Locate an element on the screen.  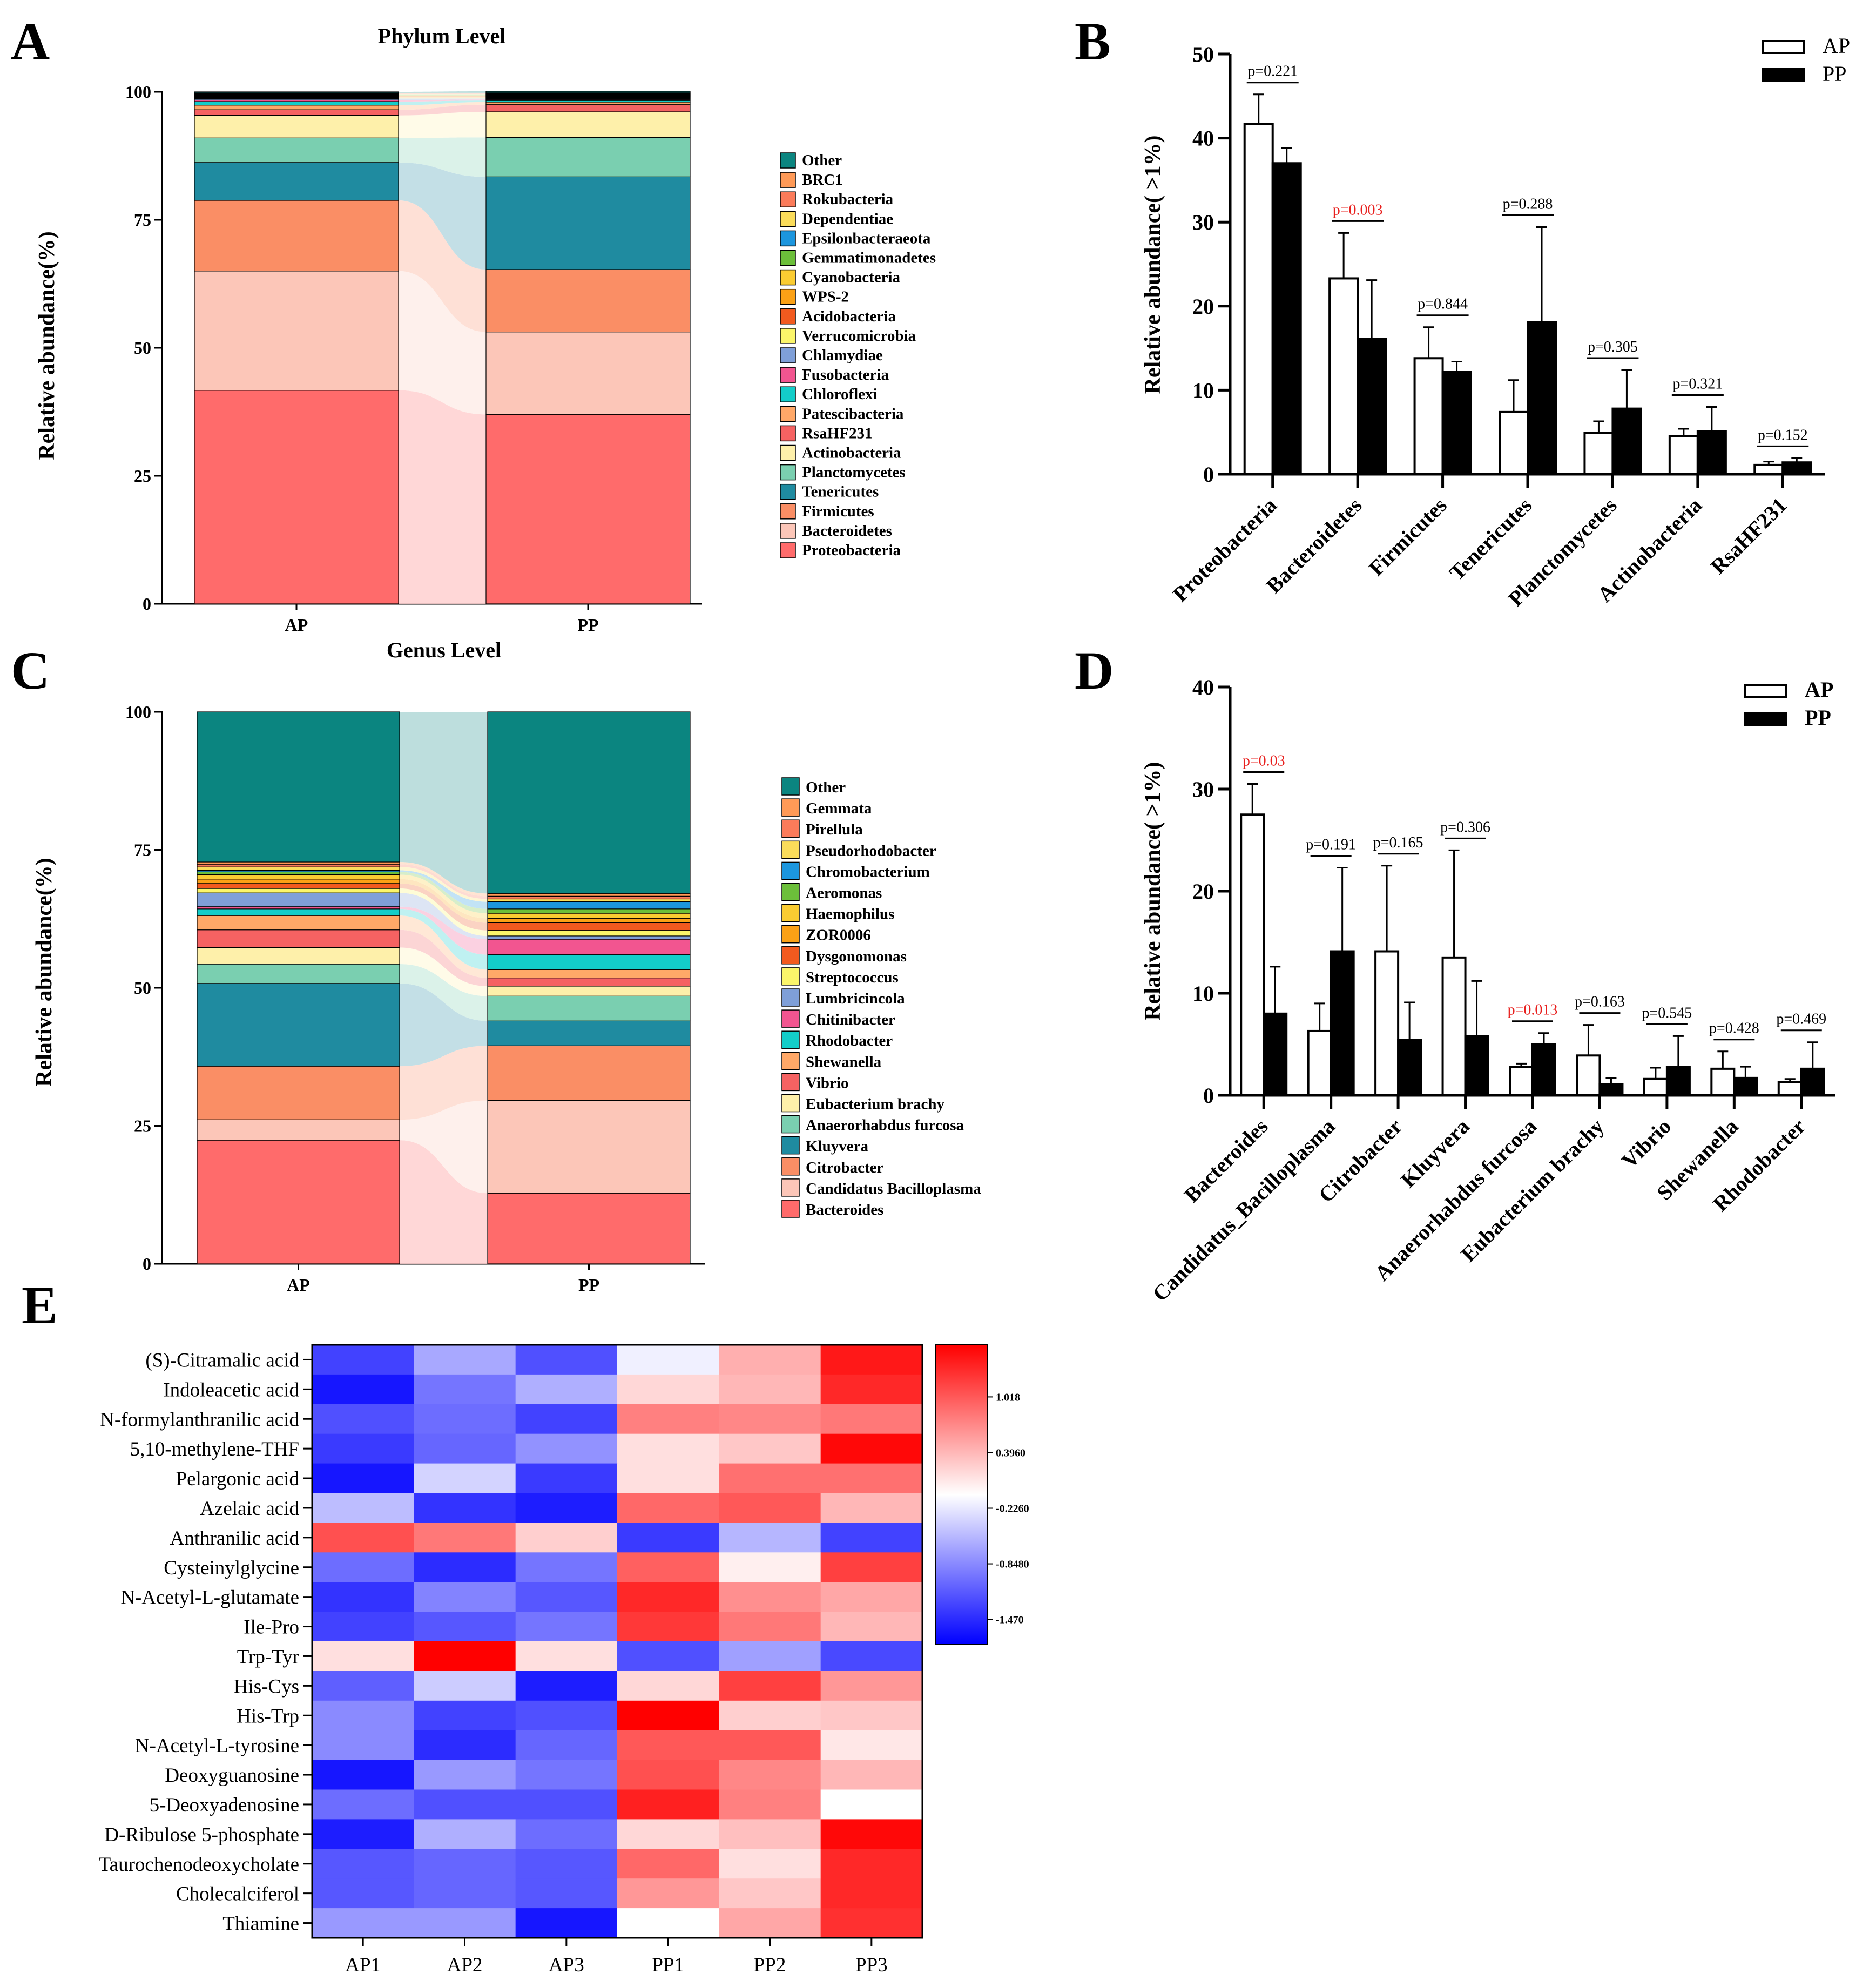
heat-cell-his-cys-ap1 is located at coordinates (363, 1686).